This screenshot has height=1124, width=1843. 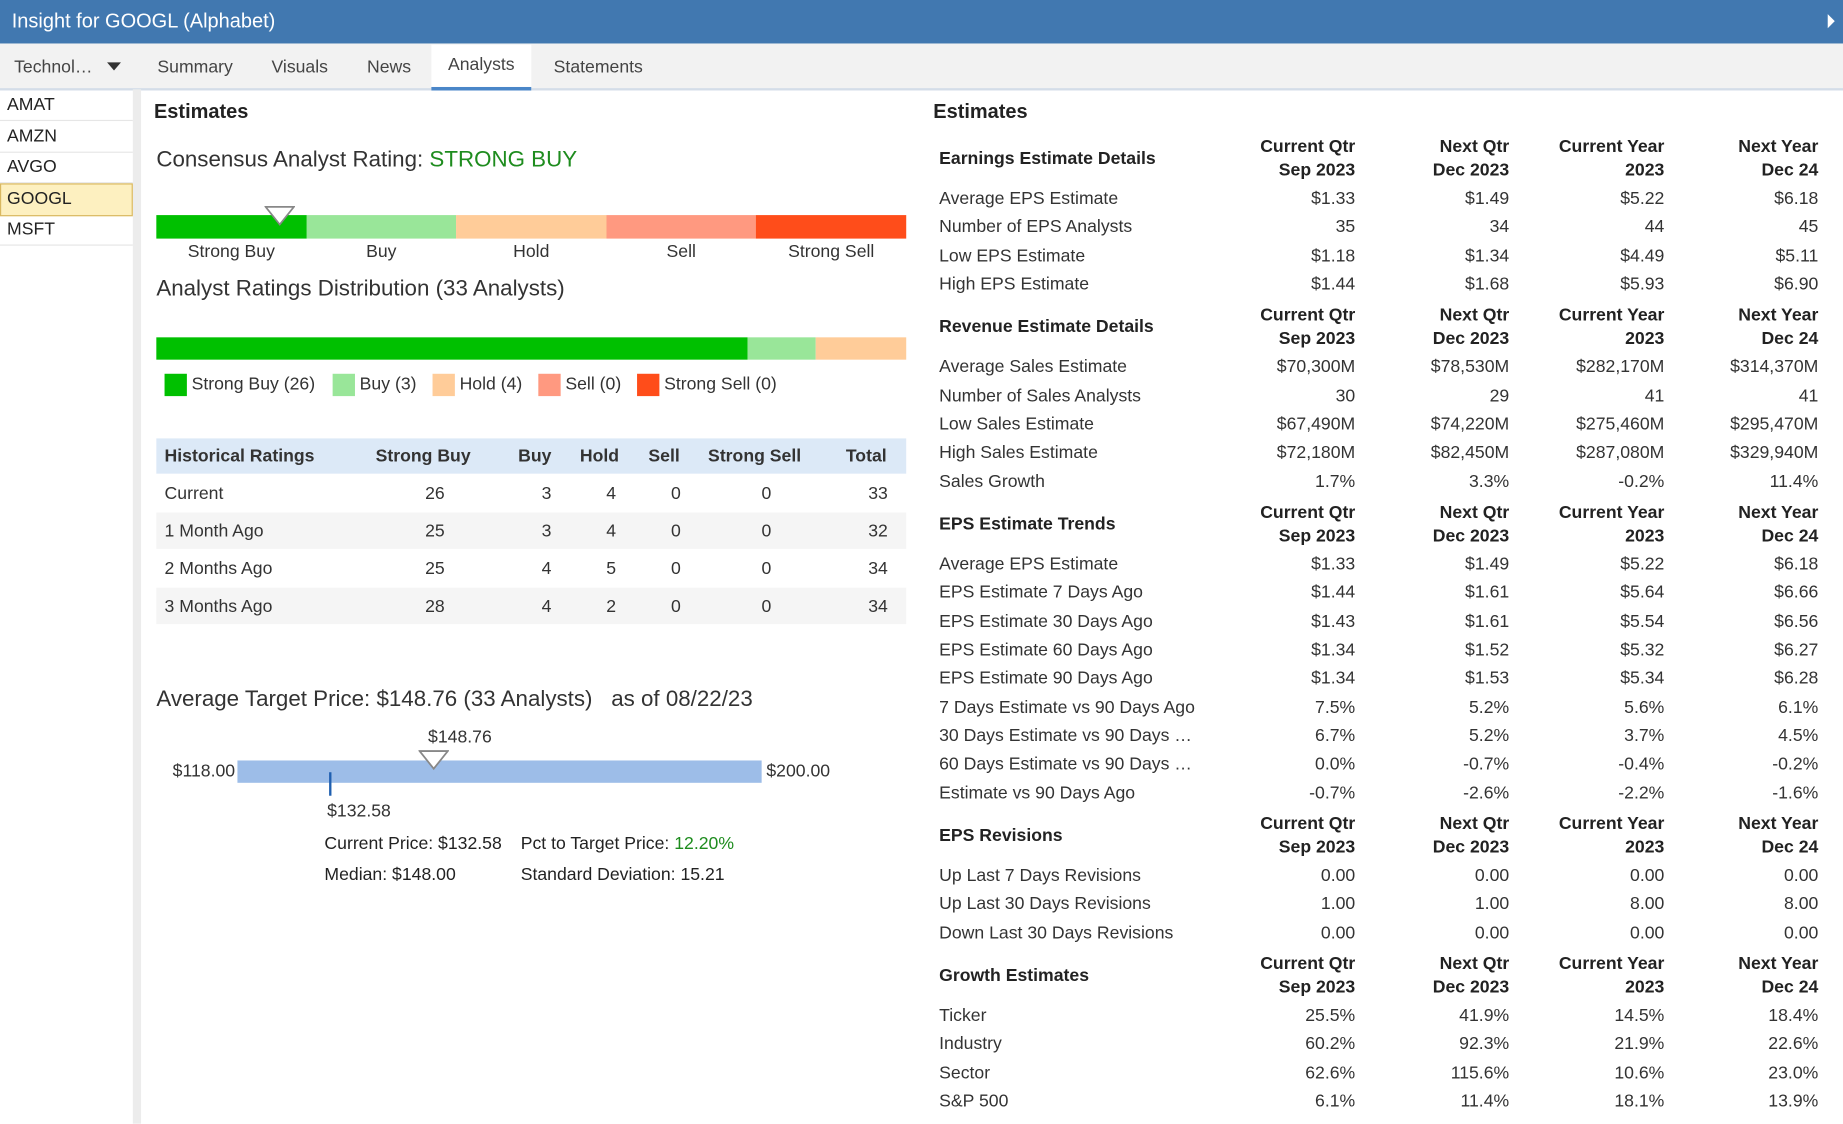 I want to click on tab: News, so click(x=389, y=67).